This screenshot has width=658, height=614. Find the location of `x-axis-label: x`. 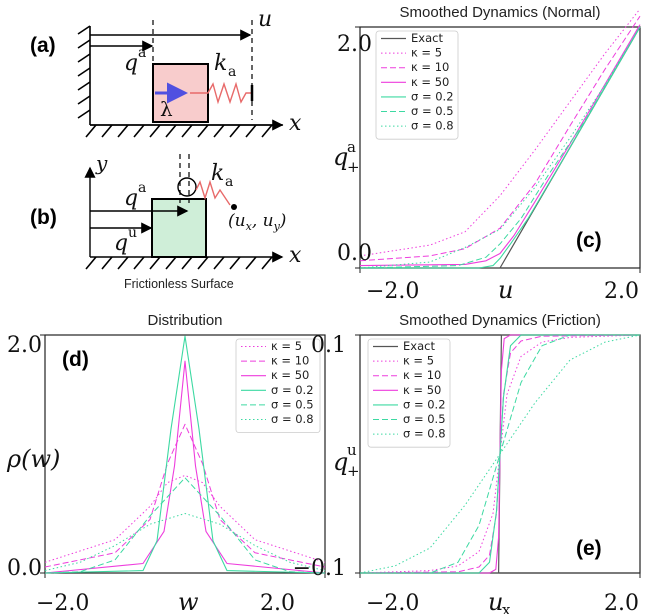

x-axis-label: x is located at coordinates (295, 123).